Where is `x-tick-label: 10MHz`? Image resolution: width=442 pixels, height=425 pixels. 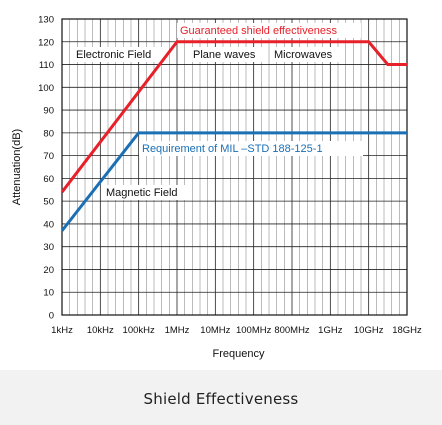
x-tick-label: 10MHz is located at coordinates (215, 330).